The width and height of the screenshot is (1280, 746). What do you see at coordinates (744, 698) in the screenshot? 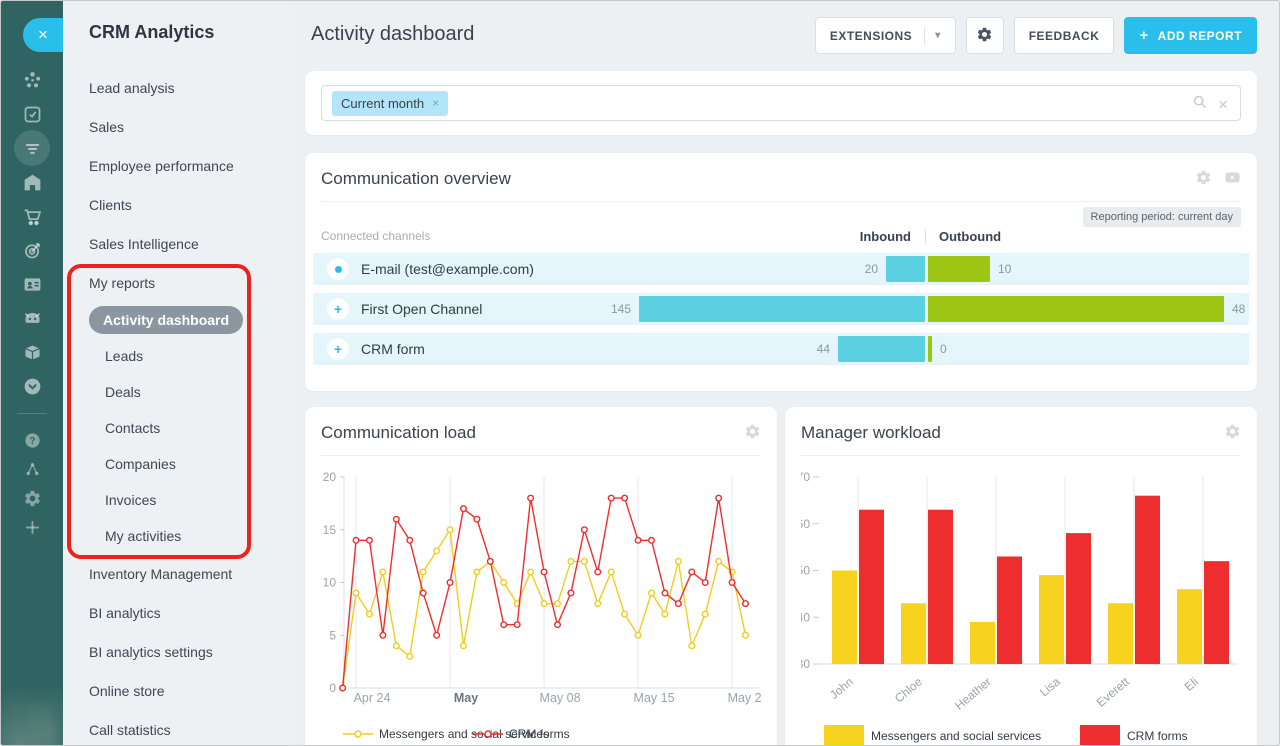
I see `svg-text: May 22` at bounding box center [744, 698].